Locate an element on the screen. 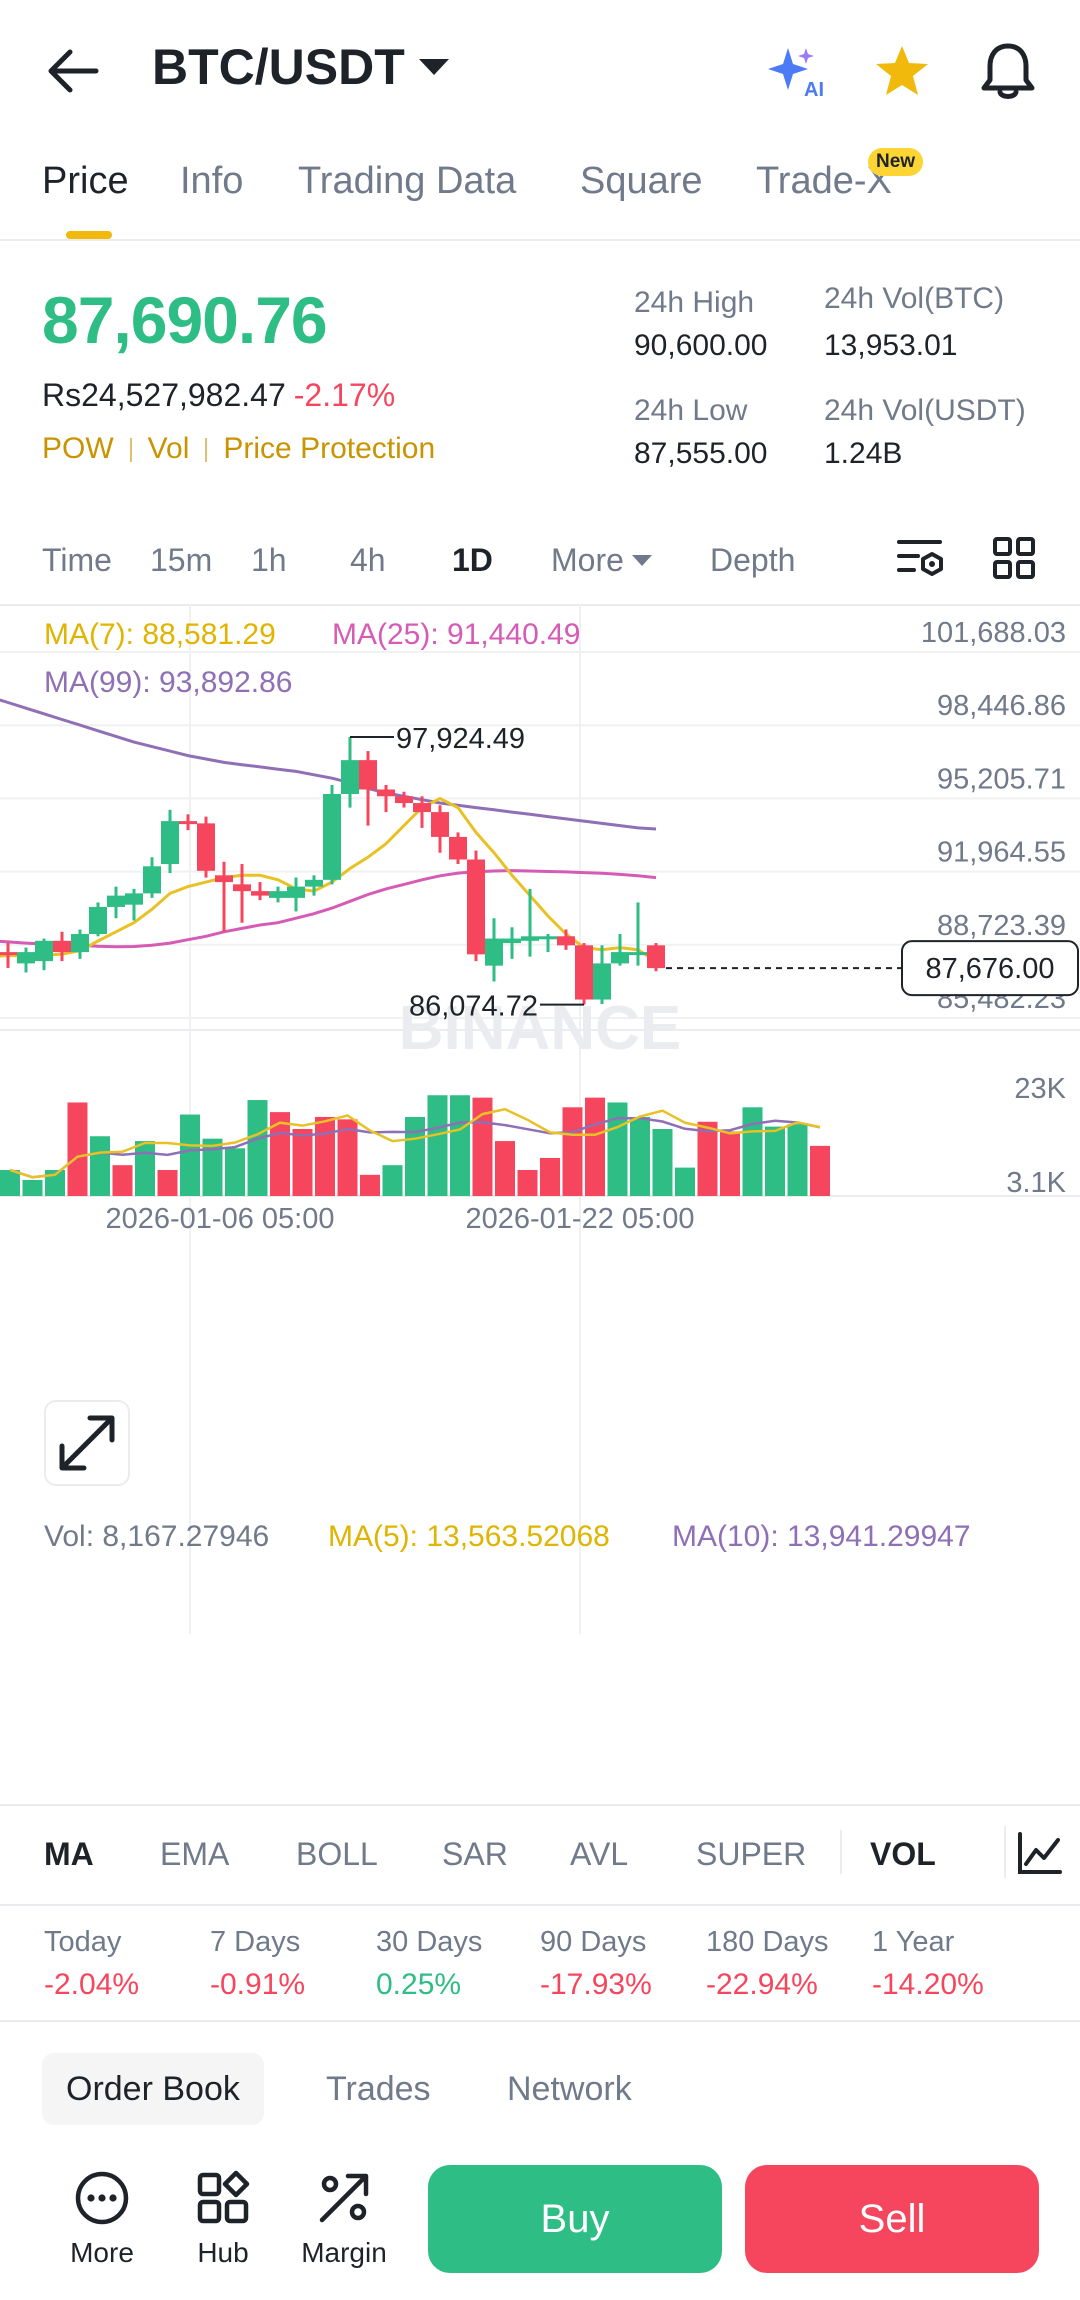 The width and height of the screenshot is (1080, 2300). tf-depth: Depth is located at coordinates (753, 560).